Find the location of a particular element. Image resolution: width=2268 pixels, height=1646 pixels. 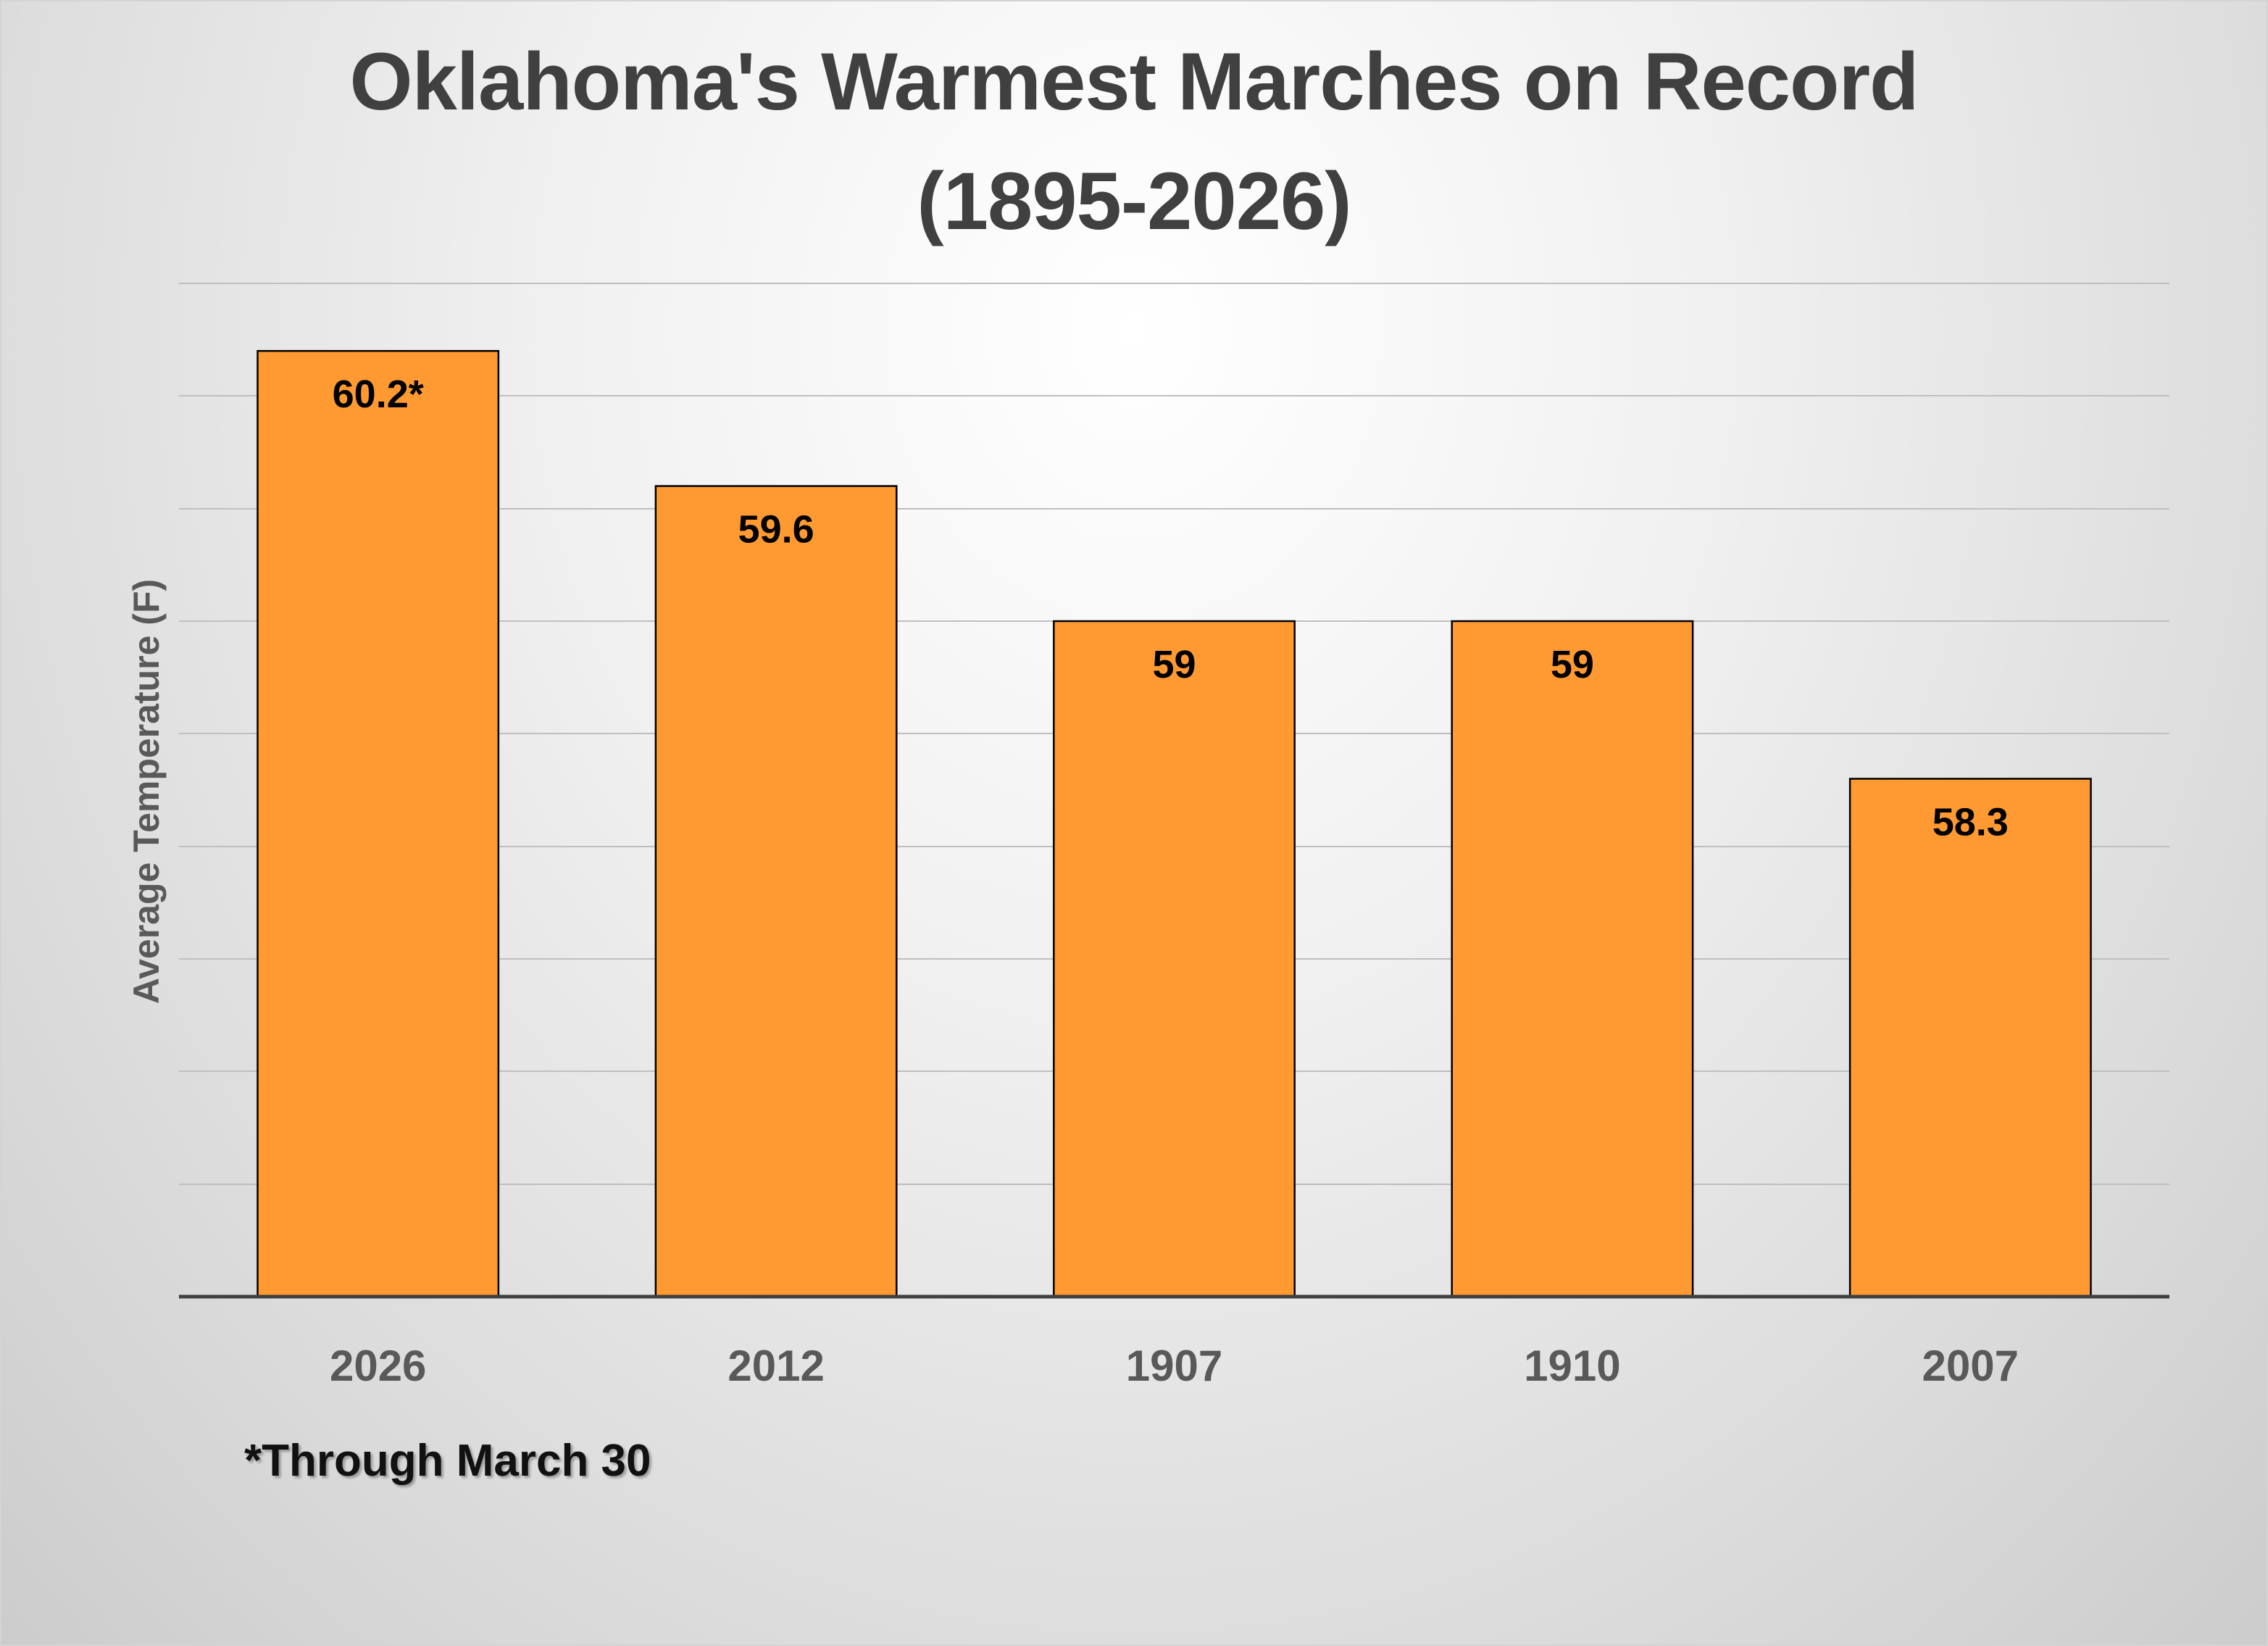

data-label-2007: 58.3 is located at coordinates (1971, 822).